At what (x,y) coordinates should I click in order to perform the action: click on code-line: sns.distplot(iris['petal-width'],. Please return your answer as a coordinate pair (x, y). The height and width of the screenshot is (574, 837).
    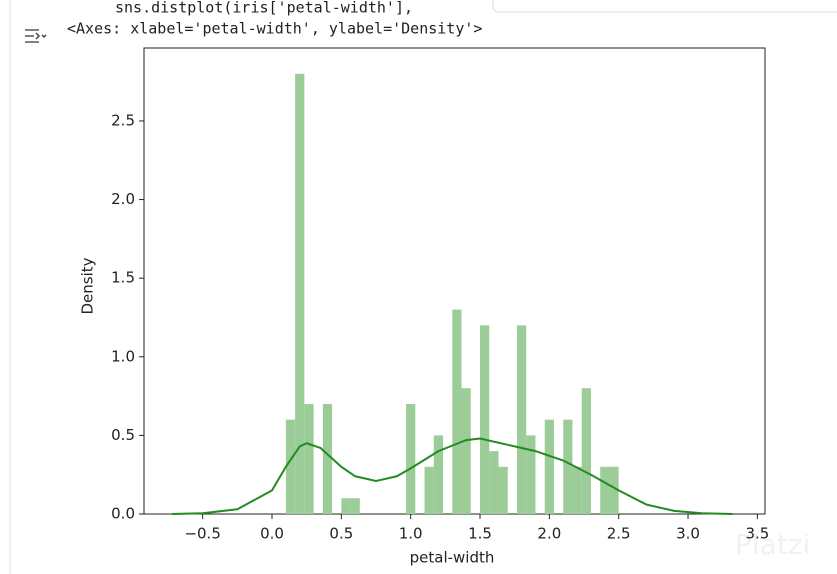
    Looking at the image, I should click on (264, 8).